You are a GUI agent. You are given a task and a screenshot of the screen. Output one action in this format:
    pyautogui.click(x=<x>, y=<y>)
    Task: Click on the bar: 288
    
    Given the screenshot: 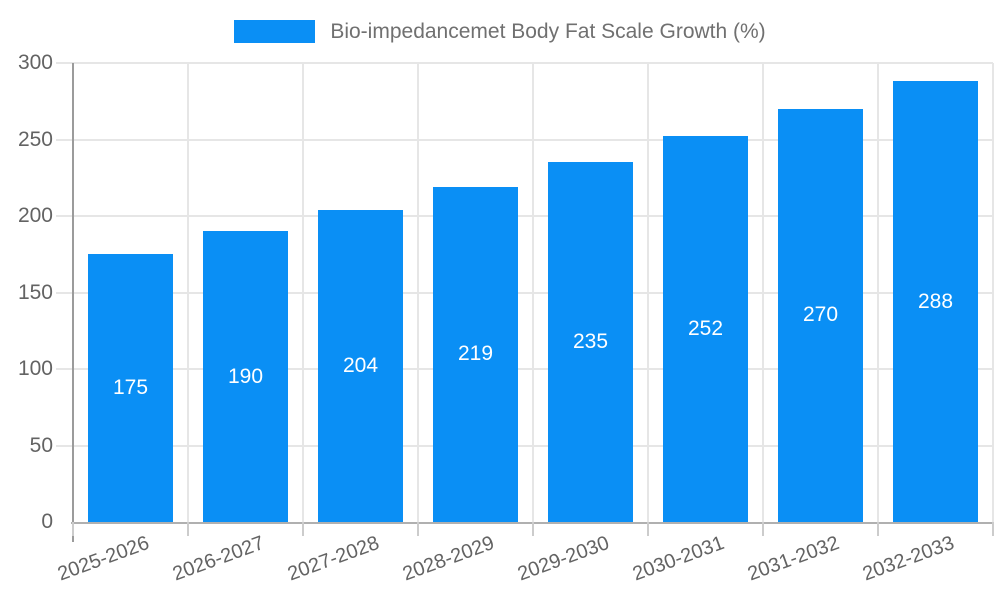 What is the action you would take?
    pyautogui.click(x=935, y=301)
    